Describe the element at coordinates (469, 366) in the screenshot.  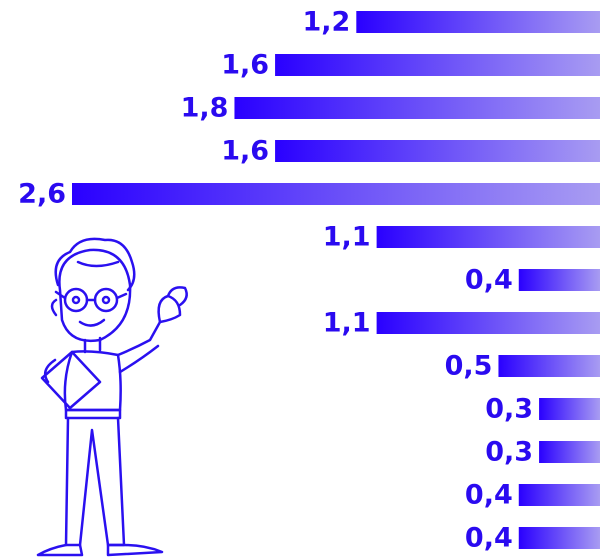
I see `value-label: 0,5` at that location.